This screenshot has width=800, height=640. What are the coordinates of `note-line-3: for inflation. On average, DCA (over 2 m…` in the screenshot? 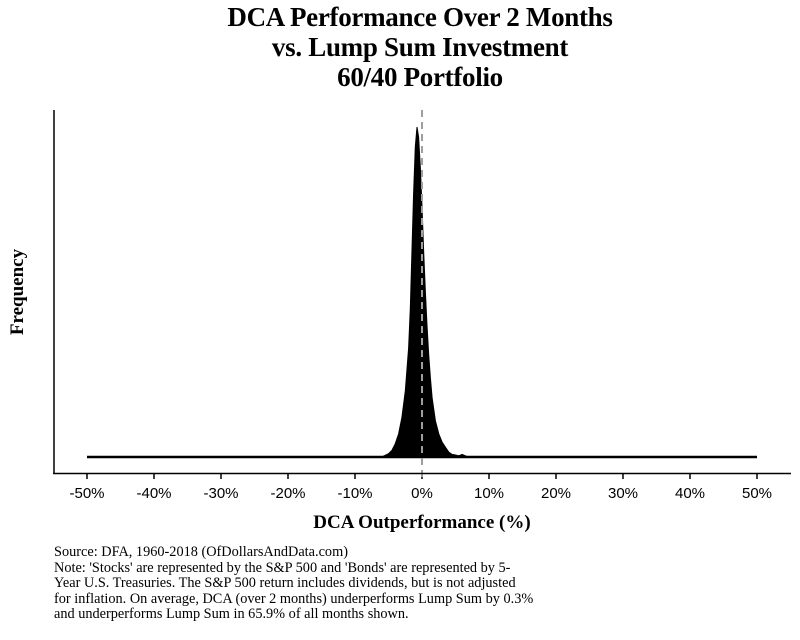 It's located at (294, 598).